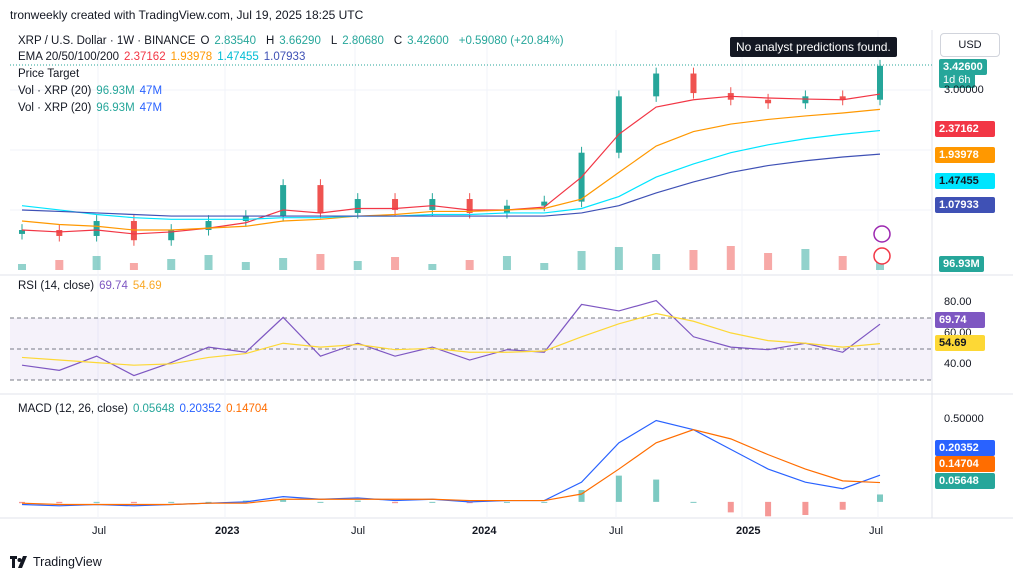 The height and width of the screenshot is (580, 1013). Describe the element at coordinates (965, 481) in the screenshot. I see `hist-tag: 0.05648` at that location.